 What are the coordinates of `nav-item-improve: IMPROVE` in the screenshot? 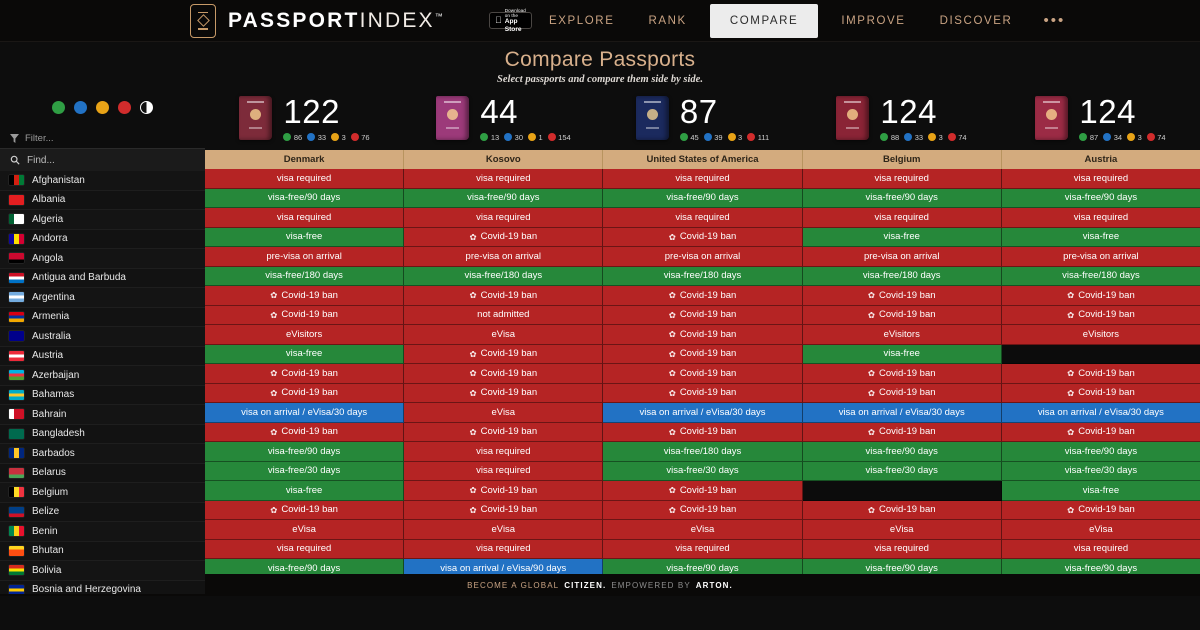 It's located at (869, 20).